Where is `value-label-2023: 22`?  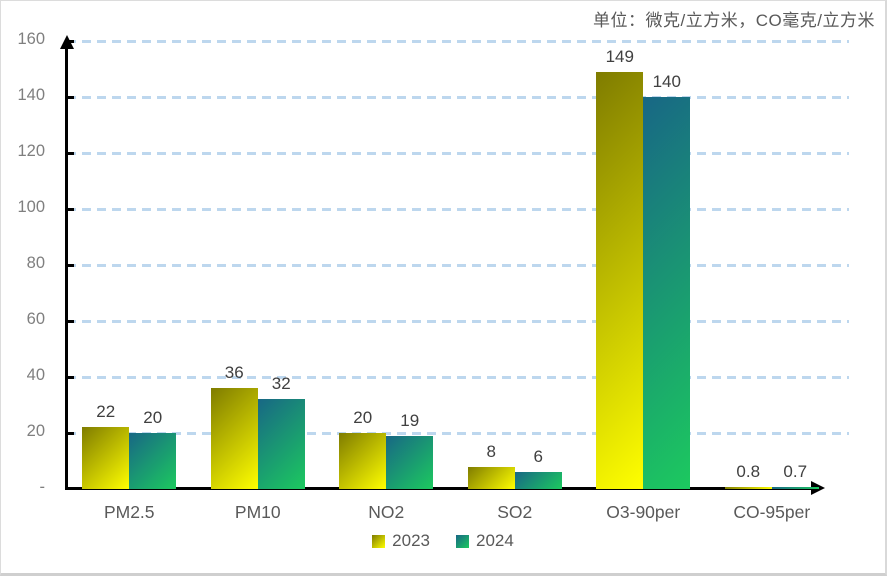
value-label-2023: 22 is located at coordinates (106, 412).